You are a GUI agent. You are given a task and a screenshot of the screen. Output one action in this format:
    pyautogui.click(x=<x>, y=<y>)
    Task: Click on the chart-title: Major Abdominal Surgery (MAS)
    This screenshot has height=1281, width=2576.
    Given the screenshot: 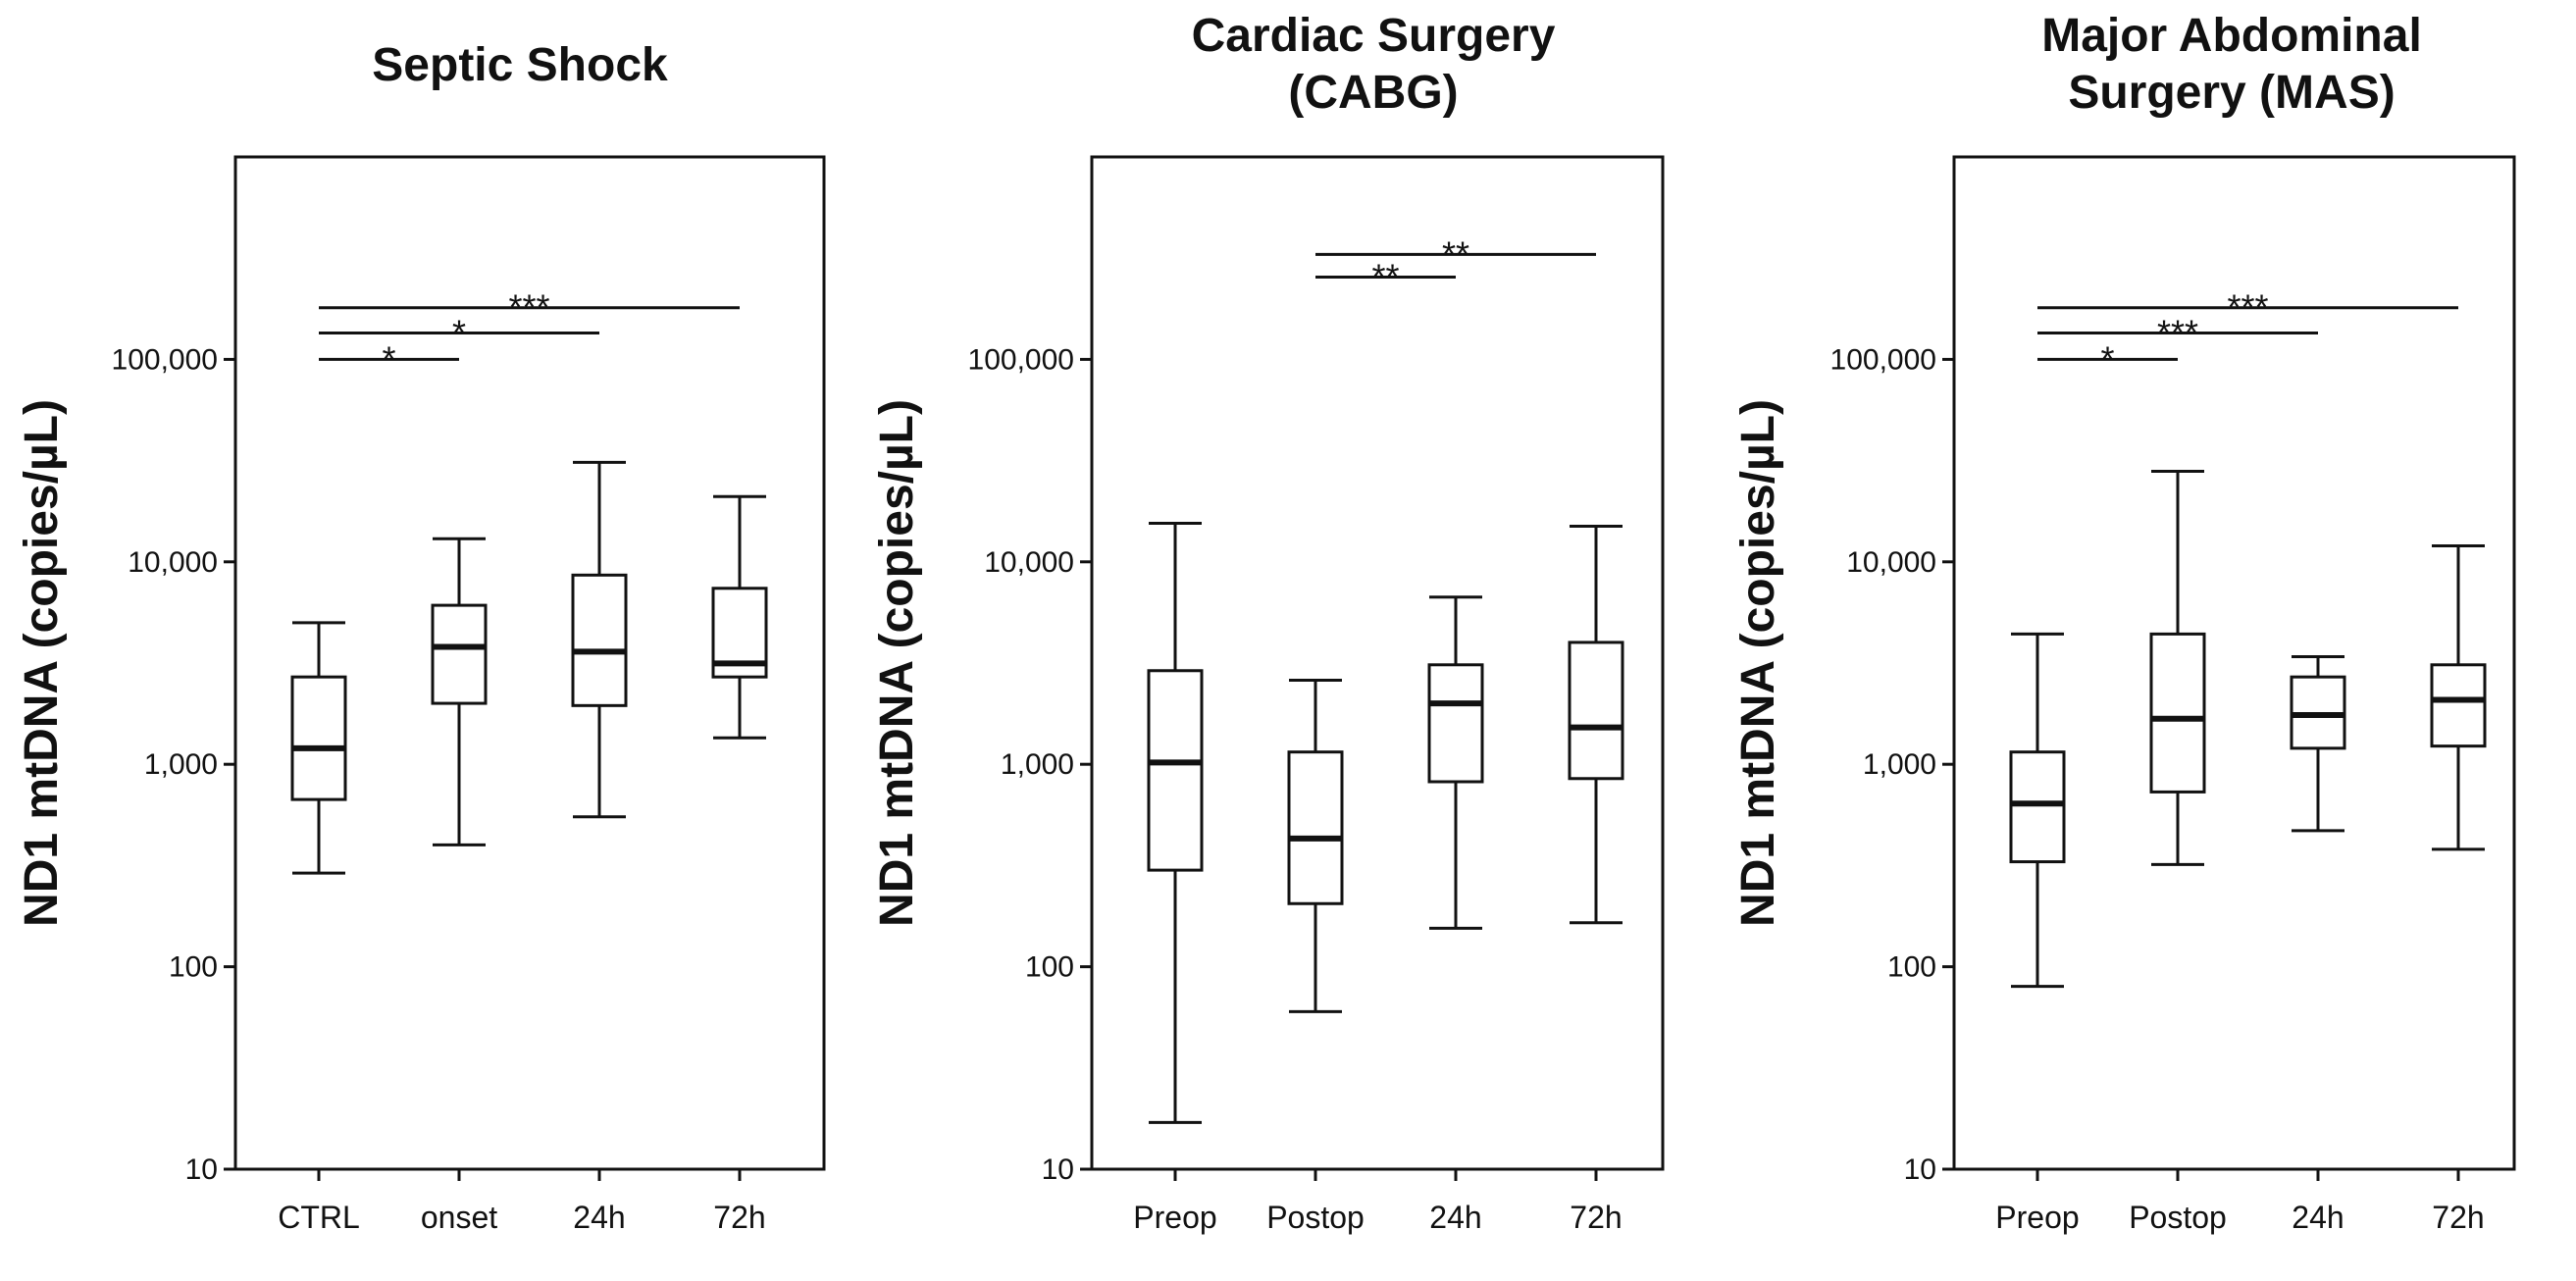 What is the action you would take?
    pyautogui.click(x=2231, y=64)
    